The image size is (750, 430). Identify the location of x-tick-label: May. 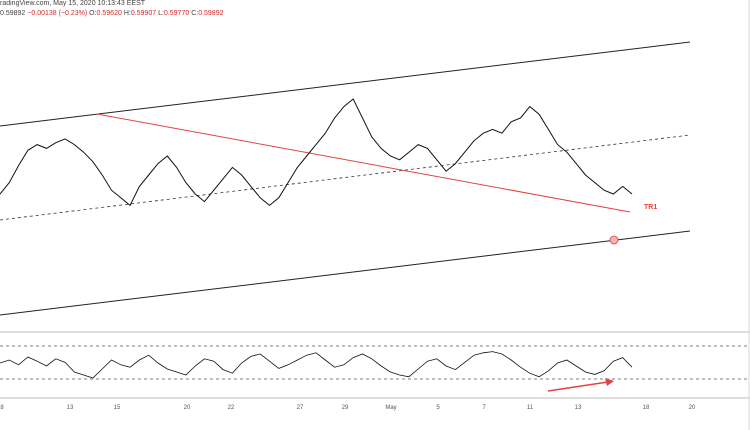
(390, 408).